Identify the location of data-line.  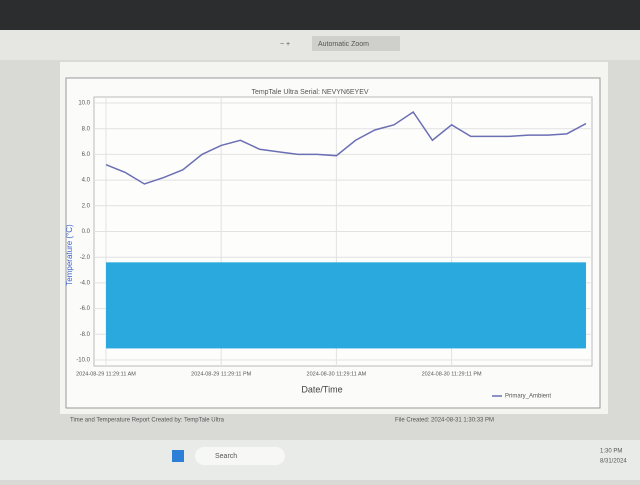
(346, 147).